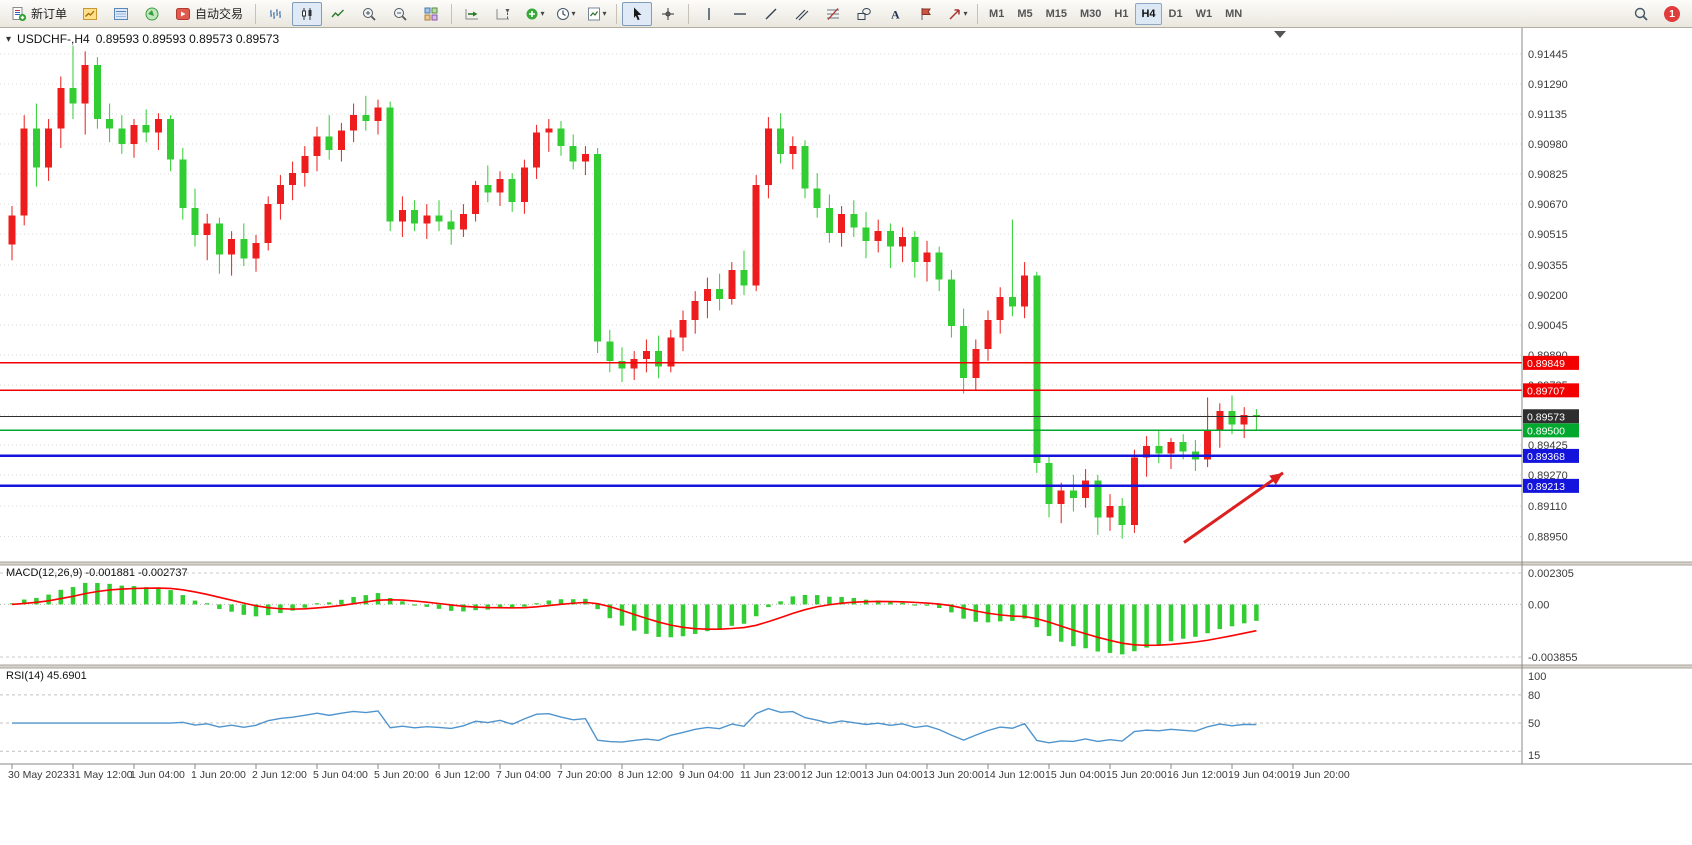  I want to click on zoom-in-button, so click(369, 14).